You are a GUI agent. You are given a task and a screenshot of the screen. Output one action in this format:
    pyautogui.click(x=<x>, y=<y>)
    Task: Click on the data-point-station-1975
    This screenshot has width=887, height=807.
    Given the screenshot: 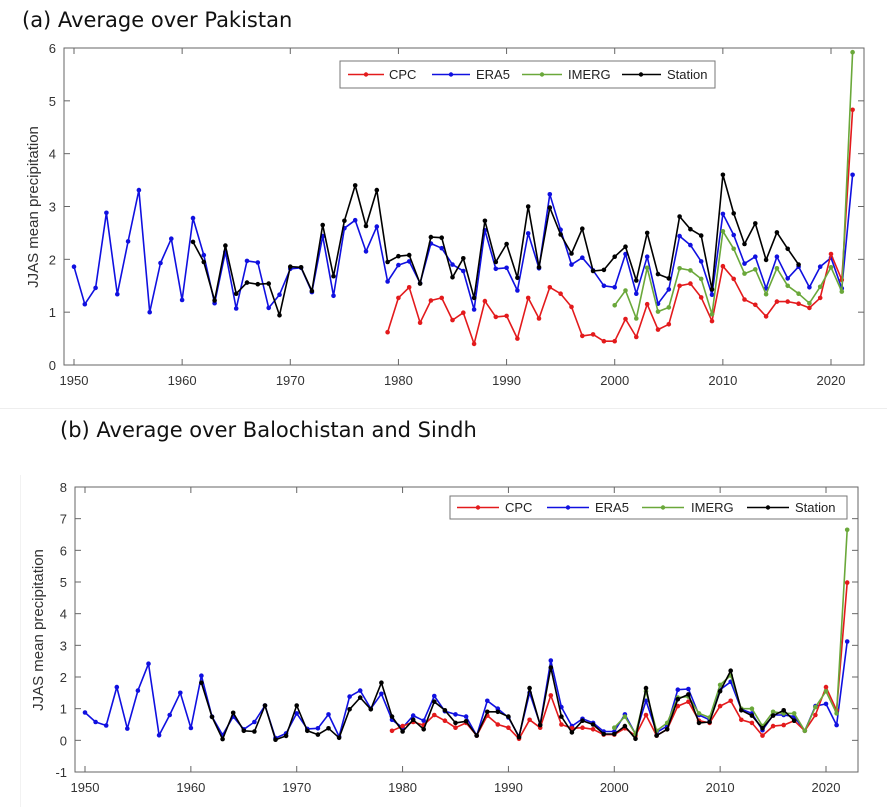 What is the action you would take?
    pyautogui.click(x=344, y=221)
    